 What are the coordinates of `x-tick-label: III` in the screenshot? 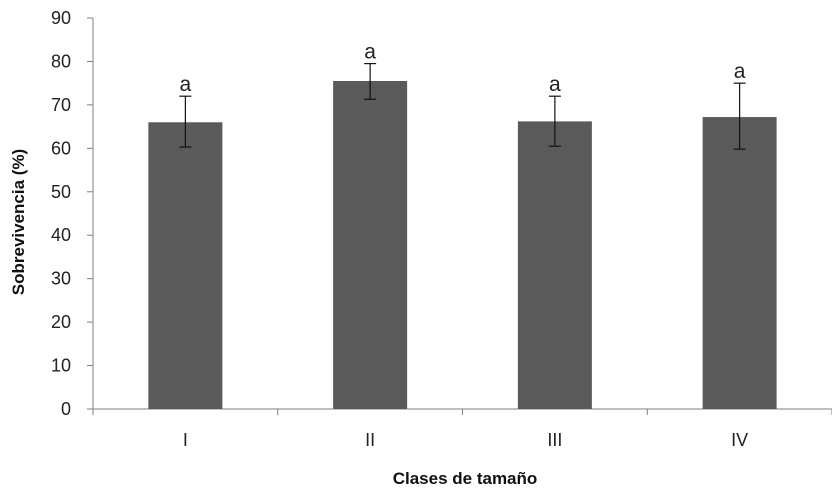 It's located at (554, 440).